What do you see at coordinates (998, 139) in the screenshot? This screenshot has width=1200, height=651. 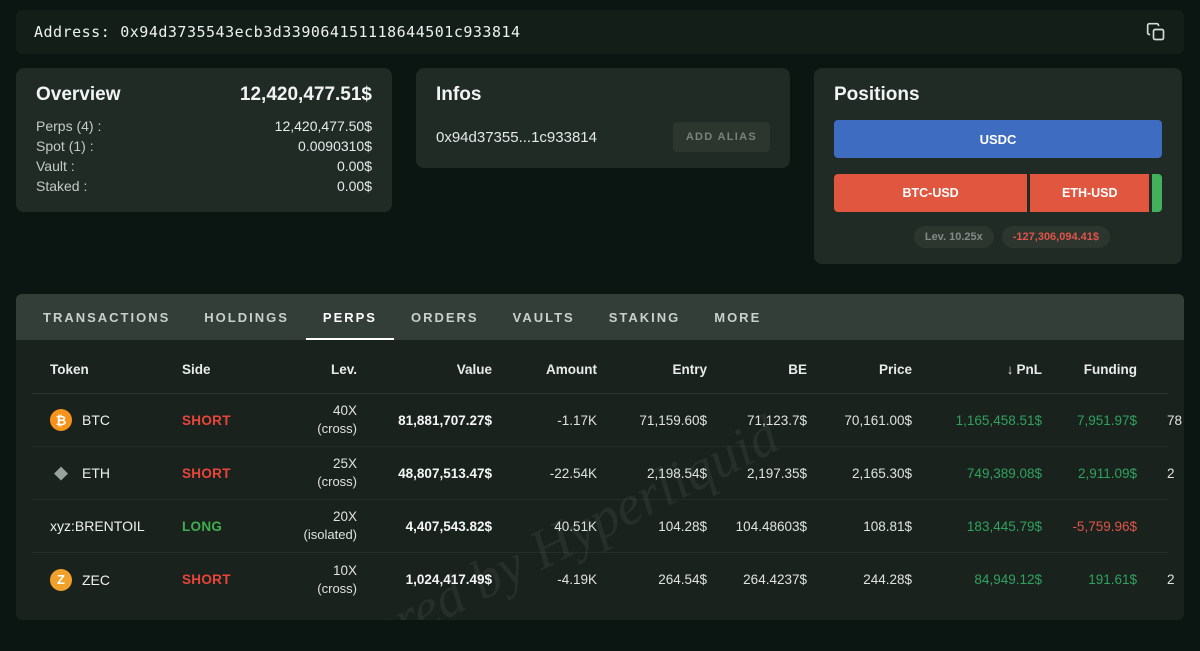 I see `position-bar-usdc: USDC` at bounding box center [998, 139].